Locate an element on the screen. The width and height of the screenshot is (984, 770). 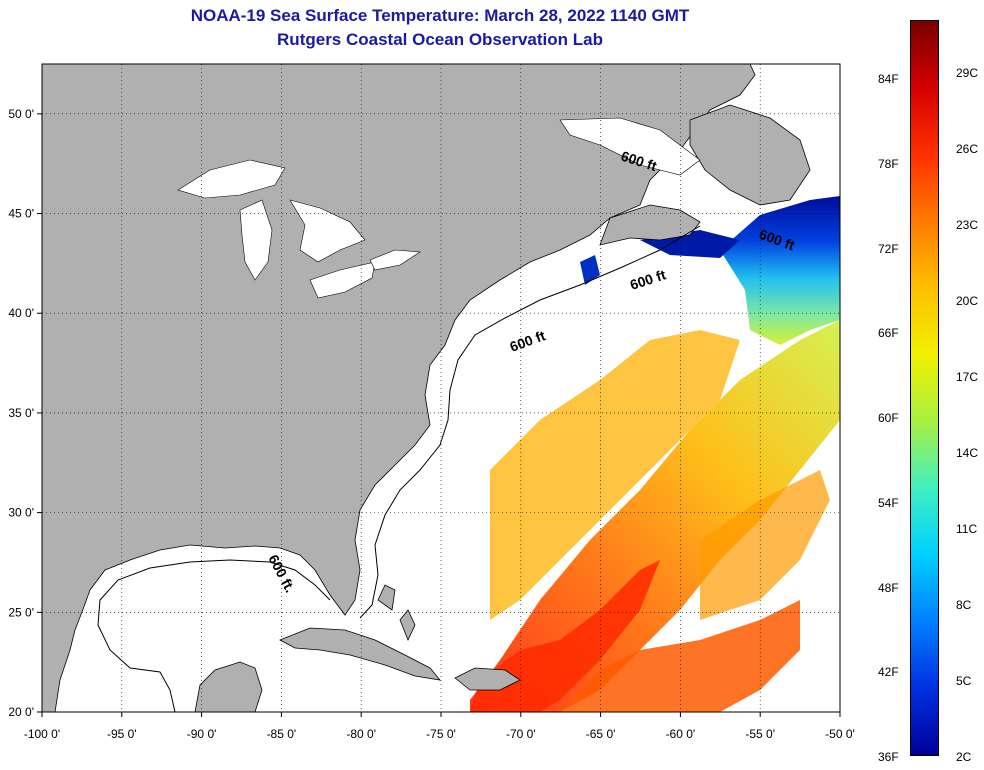
lat-tick-label: 35 0' is located at coordinates (21, 413).